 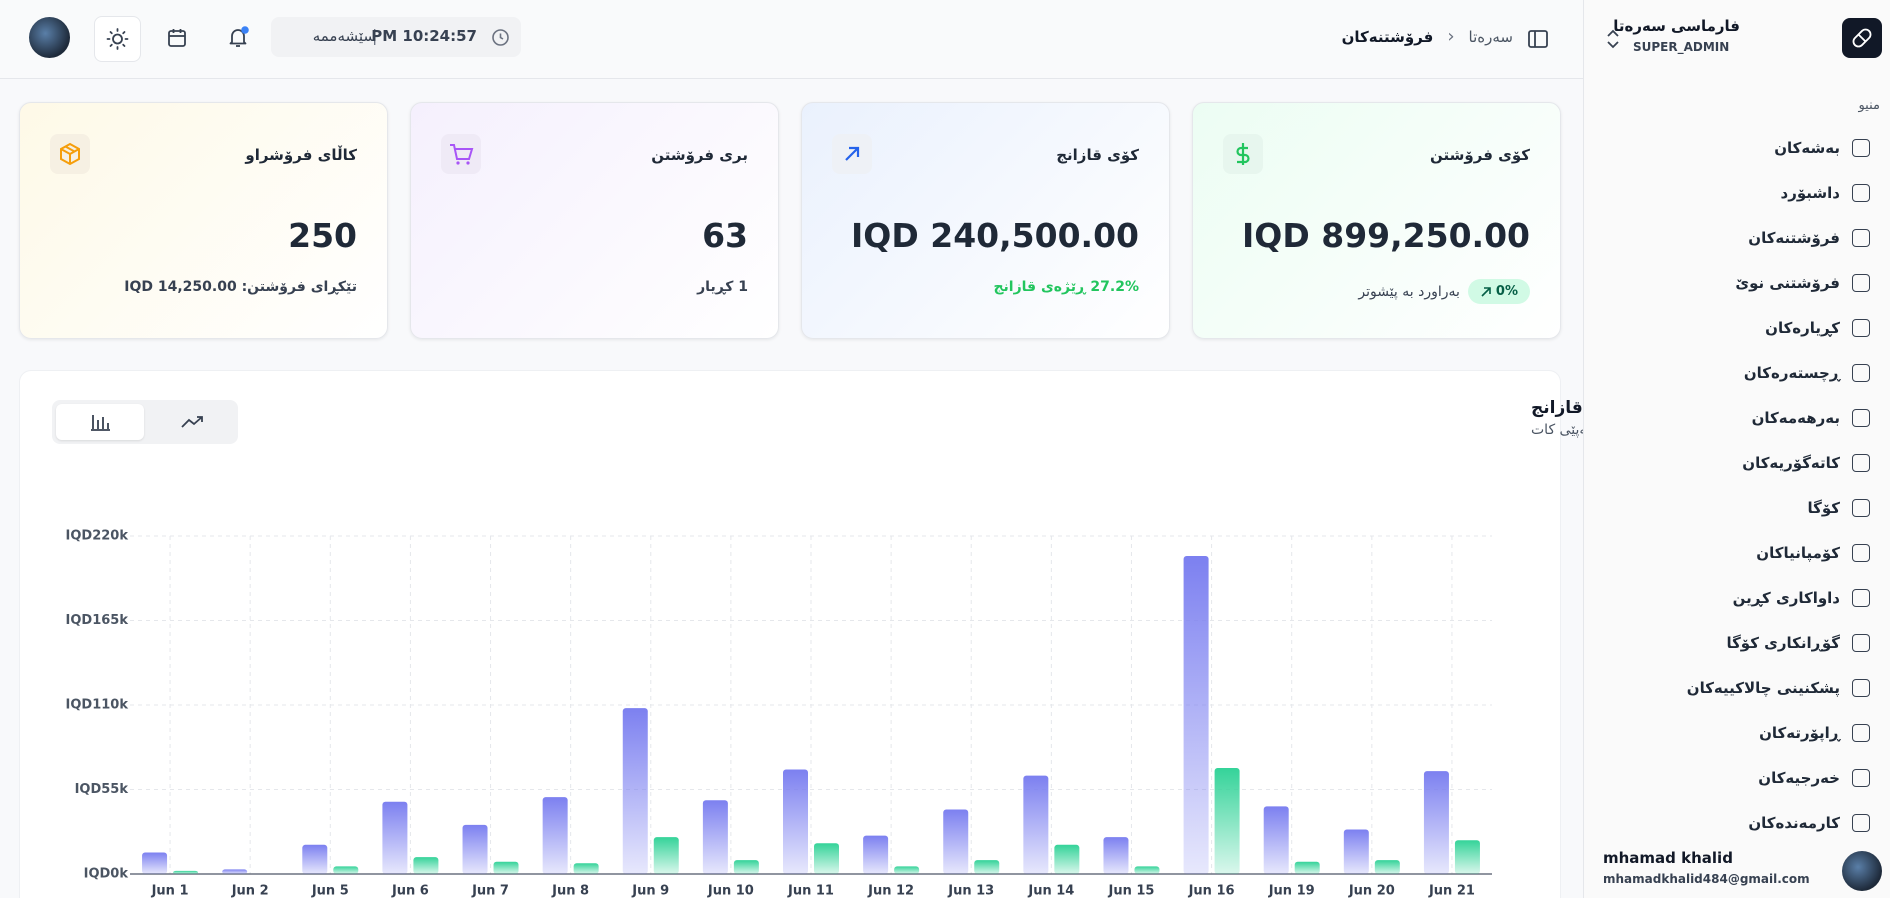 What do you see at coordinates (1786, 598) in the screenshot?
I see `menu-item-label: داواکاری کڕین` at bounding box center [1786, 598].